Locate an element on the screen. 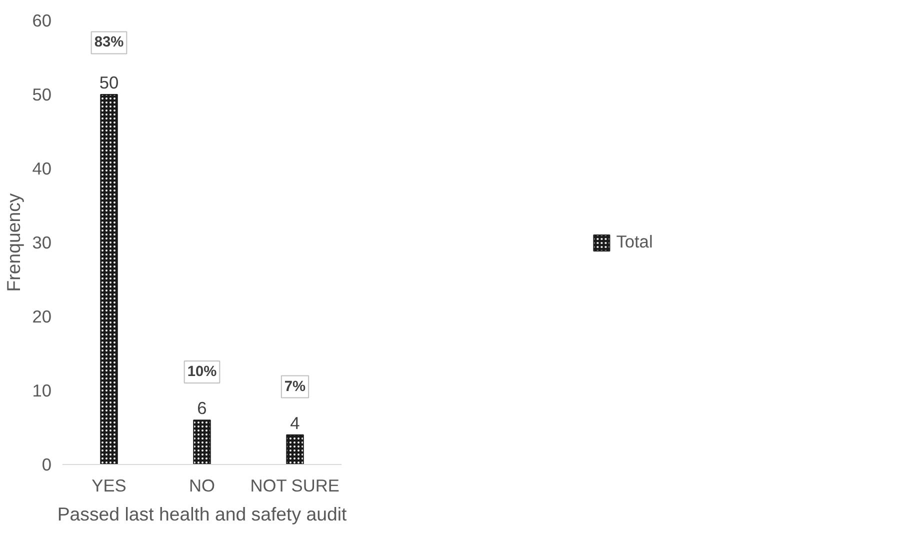  annotation: 10% is located at coordinates (202, 372).